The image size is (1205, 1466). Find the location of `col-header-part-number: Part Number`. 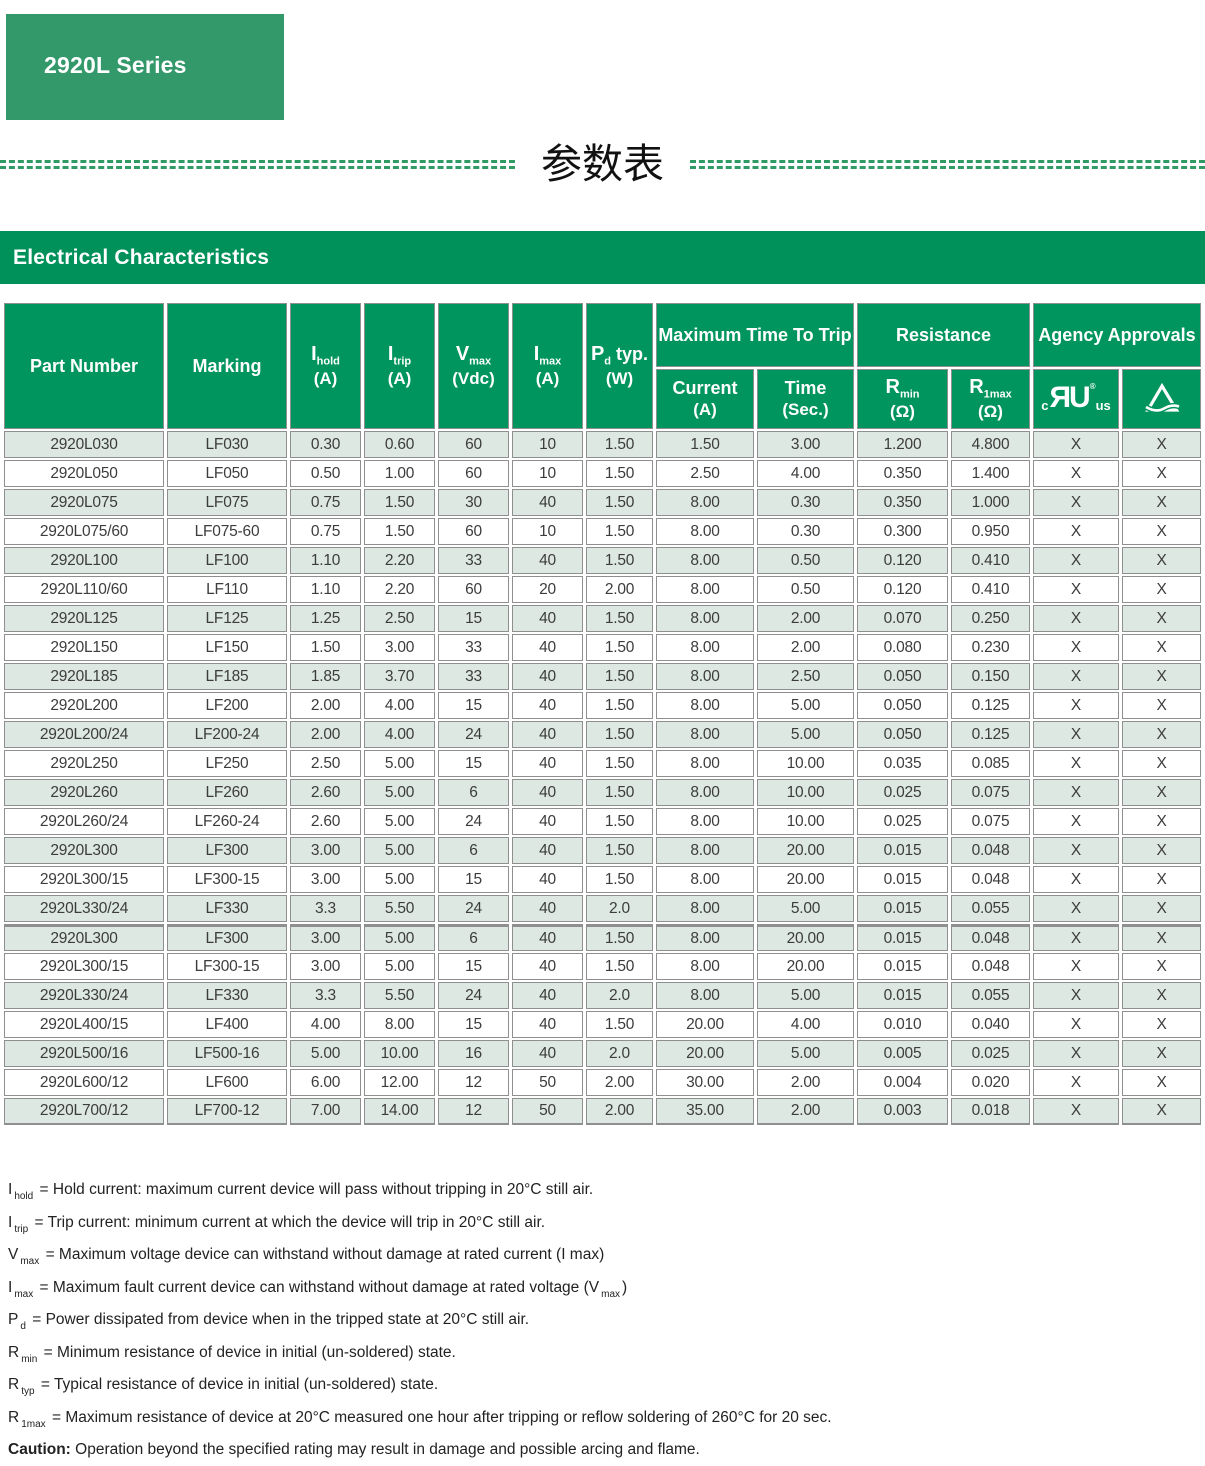

col-header-part-number: Part Number is located at coordinates (84, 366).